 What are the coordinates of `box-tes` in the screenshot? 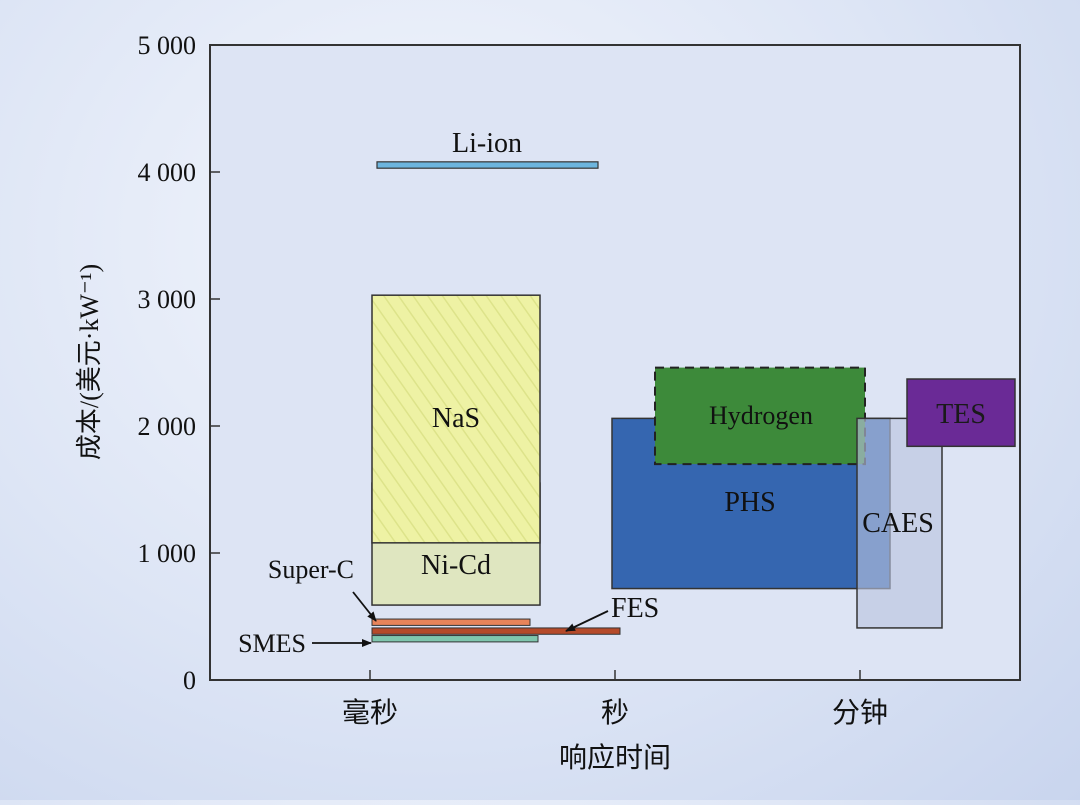 It's located at (961, 413).